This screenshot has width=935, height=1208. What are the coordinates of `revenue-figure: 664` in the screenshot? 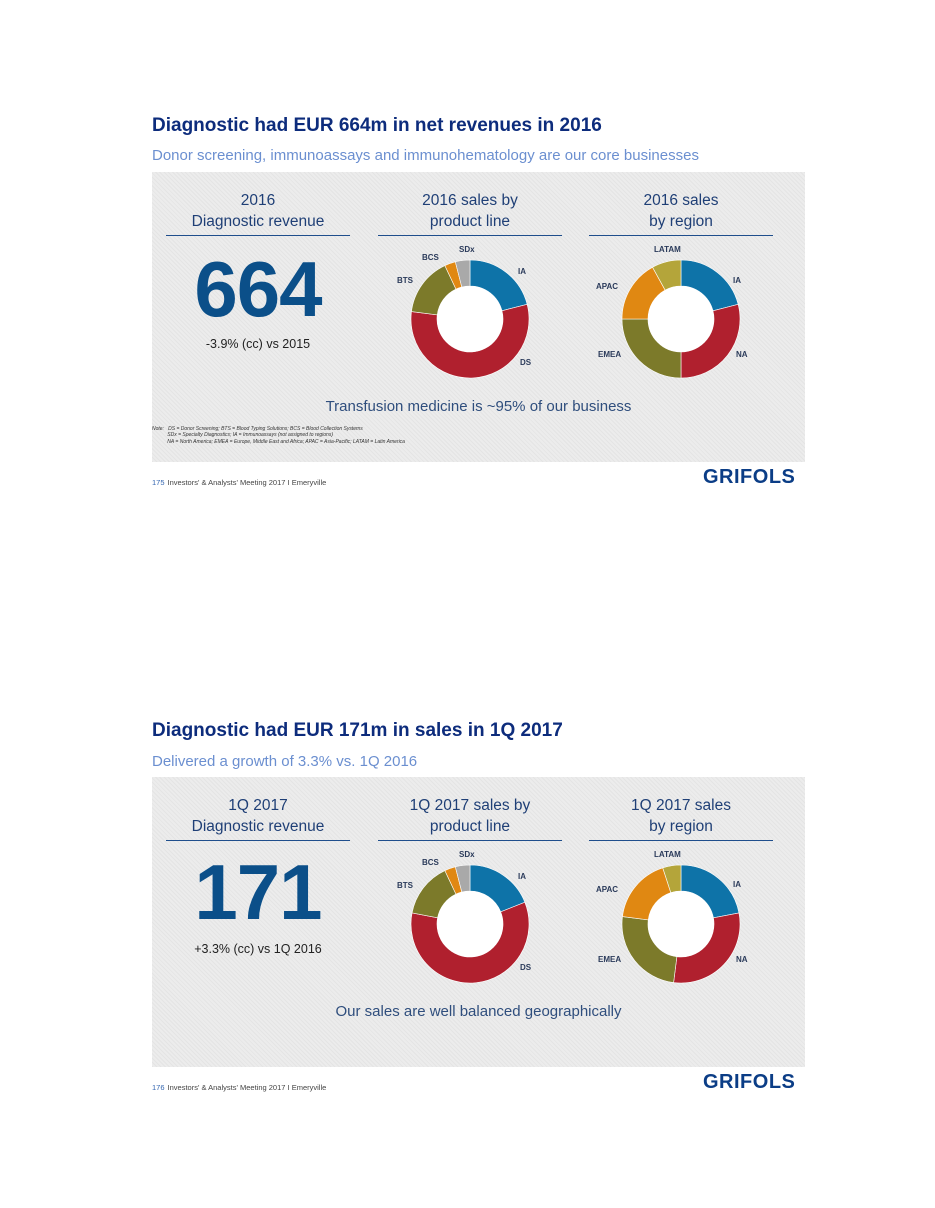 It's located at (258, 289).